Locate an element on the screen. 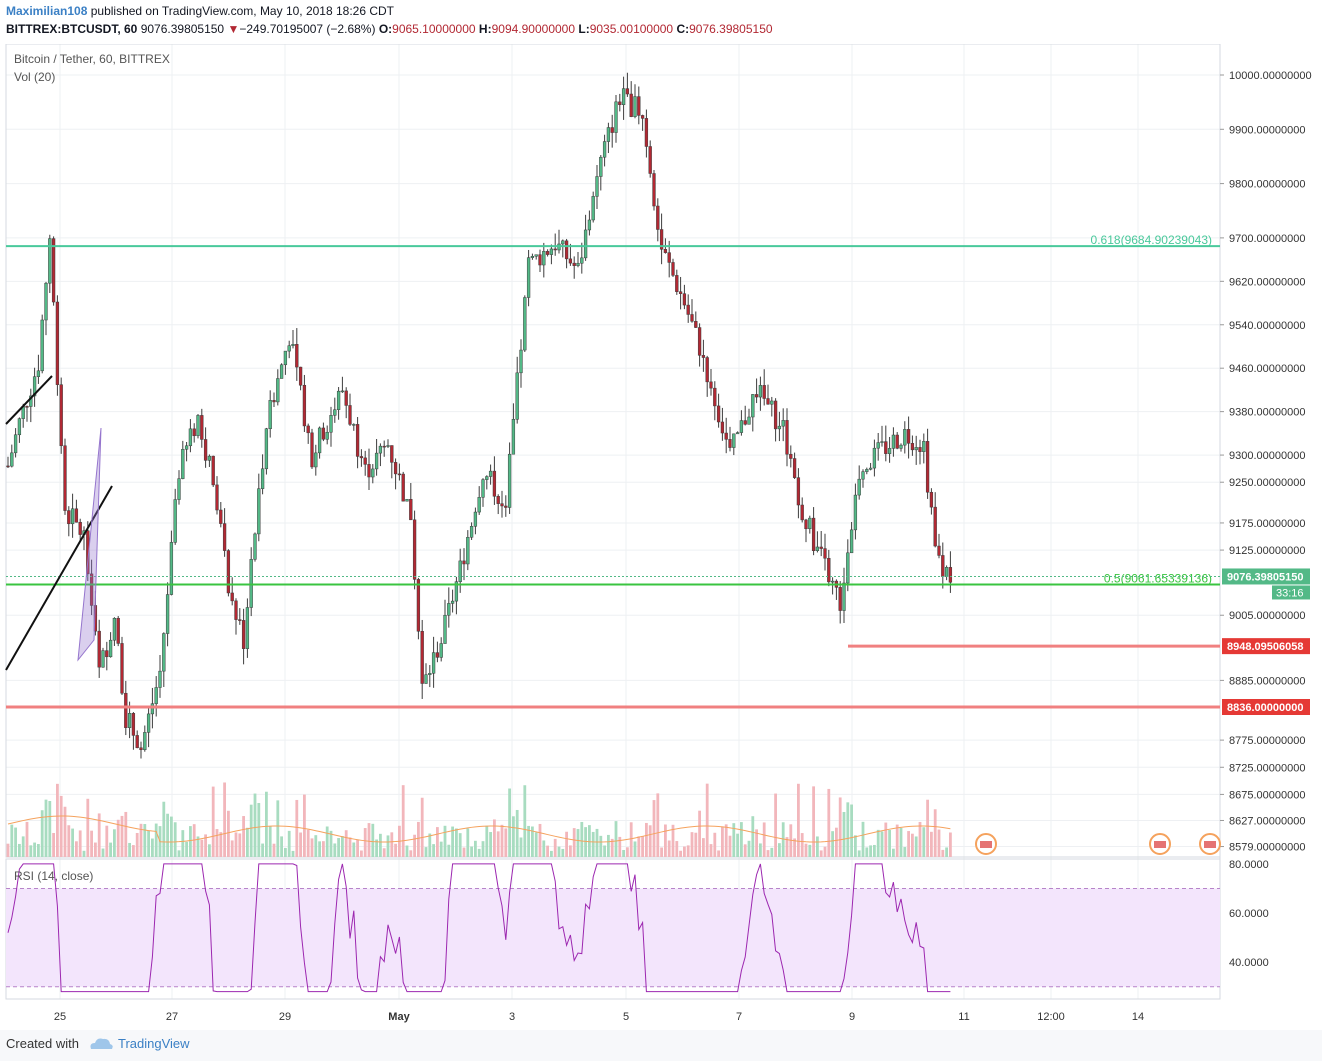 The width and height of the screenshot is (1322, 1061). high-label: H: is located at coordinates (485, 29).